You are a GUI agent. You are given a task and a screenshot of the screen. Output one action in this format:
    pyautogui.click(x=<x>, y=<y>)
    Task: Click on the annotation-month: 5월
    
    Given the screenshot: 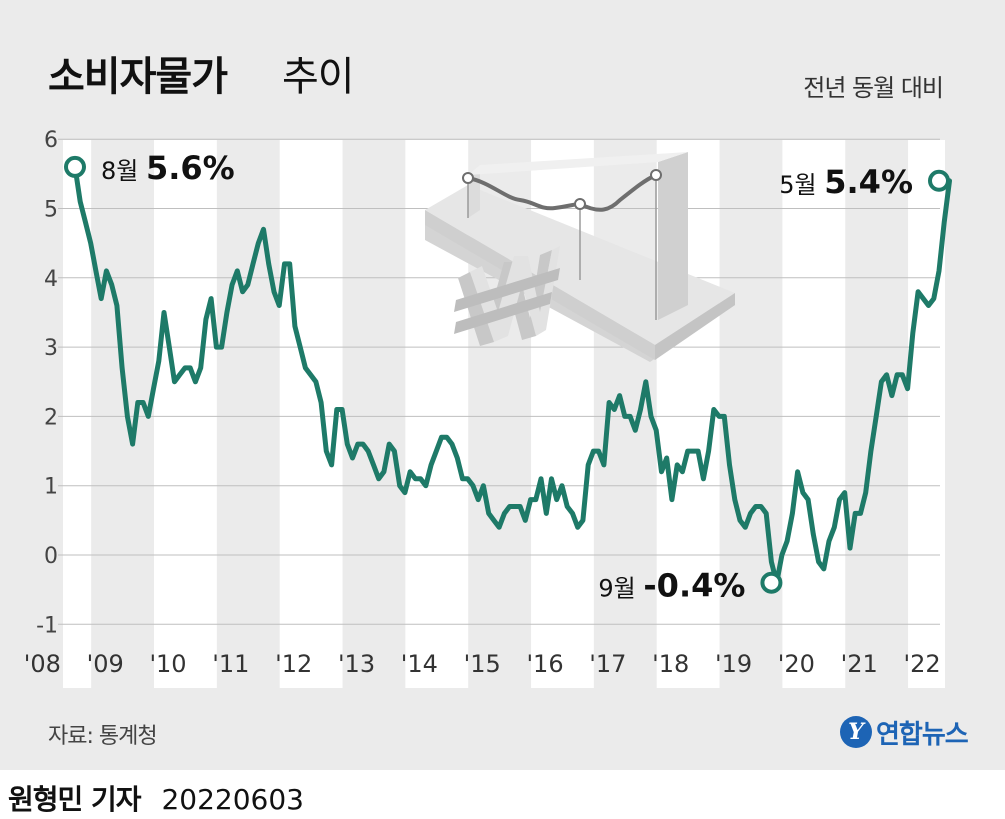 What is the action you would take?
    pyautogui.click(x=801, y=185)
    